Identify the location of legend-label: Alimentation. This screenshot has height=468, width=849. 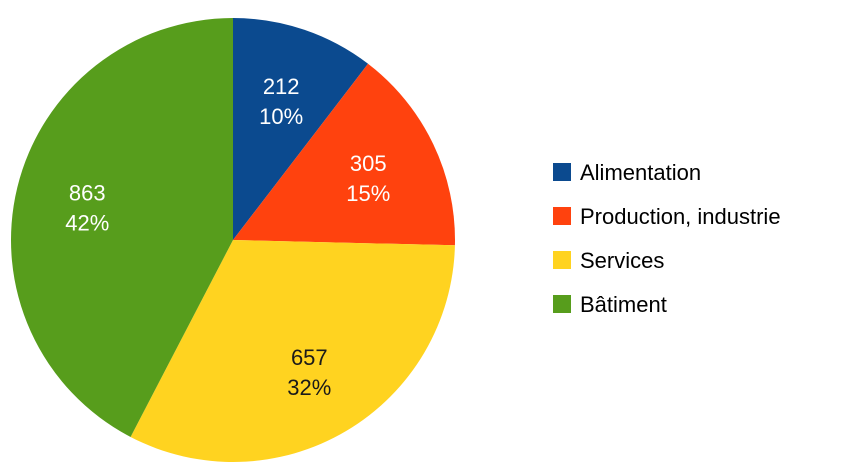
(640, 172).